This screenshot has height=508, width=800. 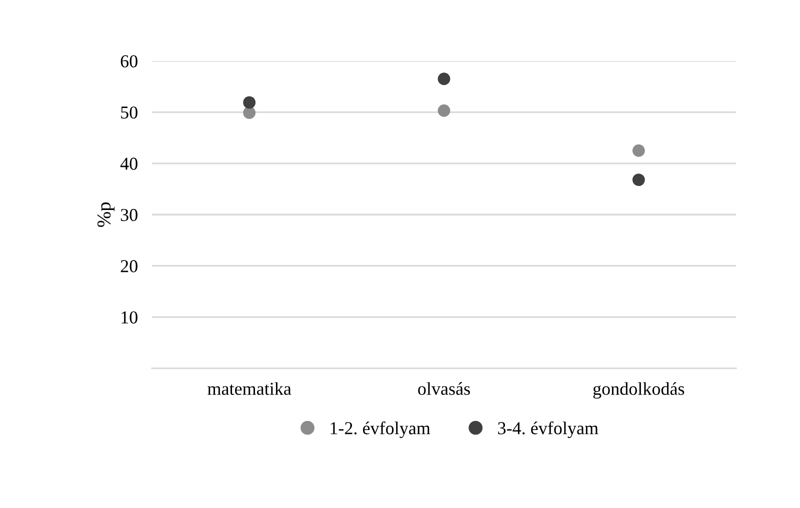 I want to click on x-tick-label: gondolkodás, so click(x=638, y=390).